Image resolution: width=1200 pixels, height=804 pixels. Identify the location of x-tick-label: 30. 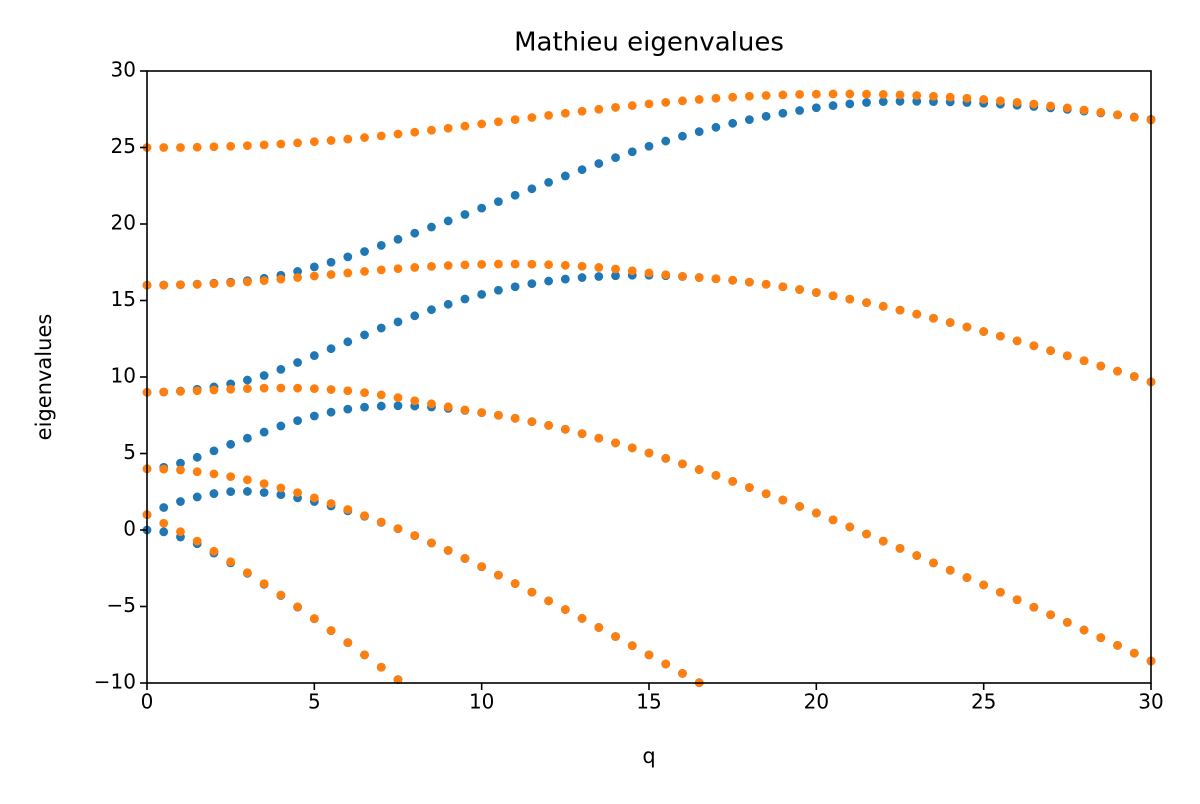
(1150, 702).